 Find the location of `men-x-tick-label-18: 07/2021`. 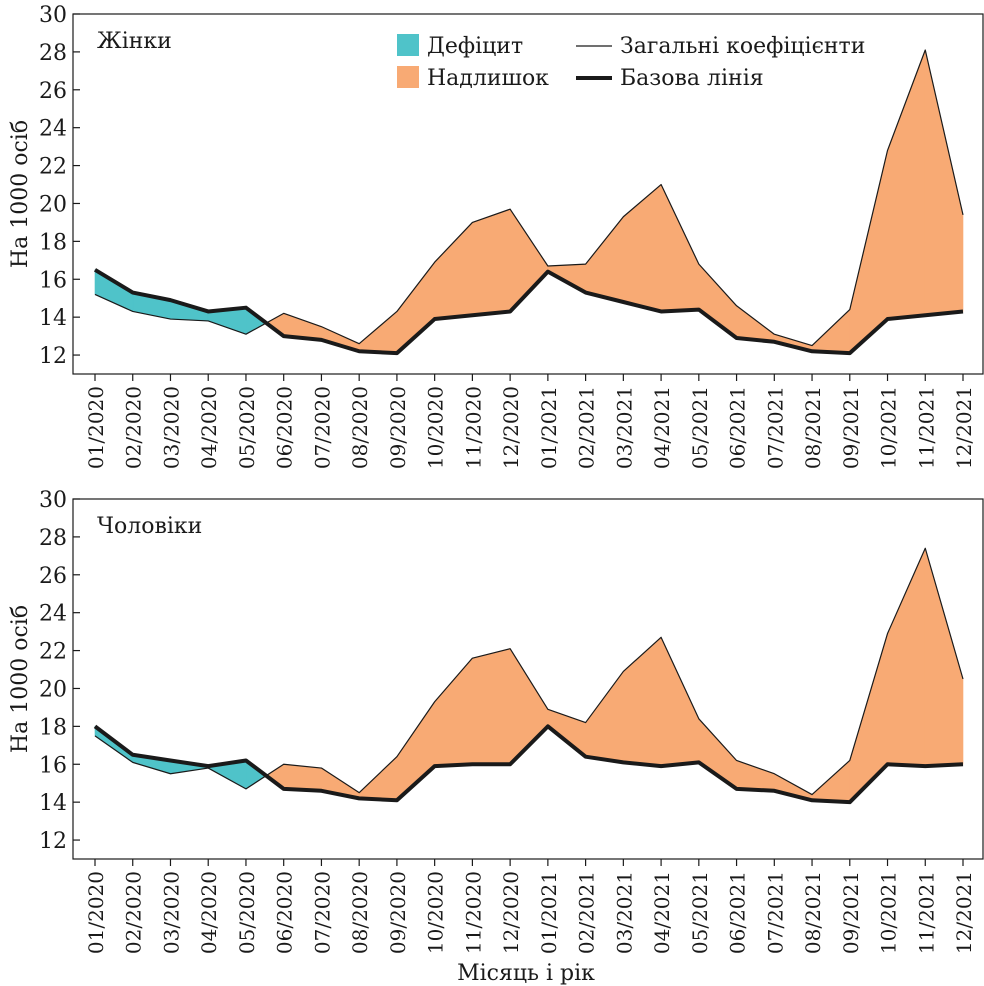

men-x-tick-label-18: 07/2021 is located at coordinates (775, 912).